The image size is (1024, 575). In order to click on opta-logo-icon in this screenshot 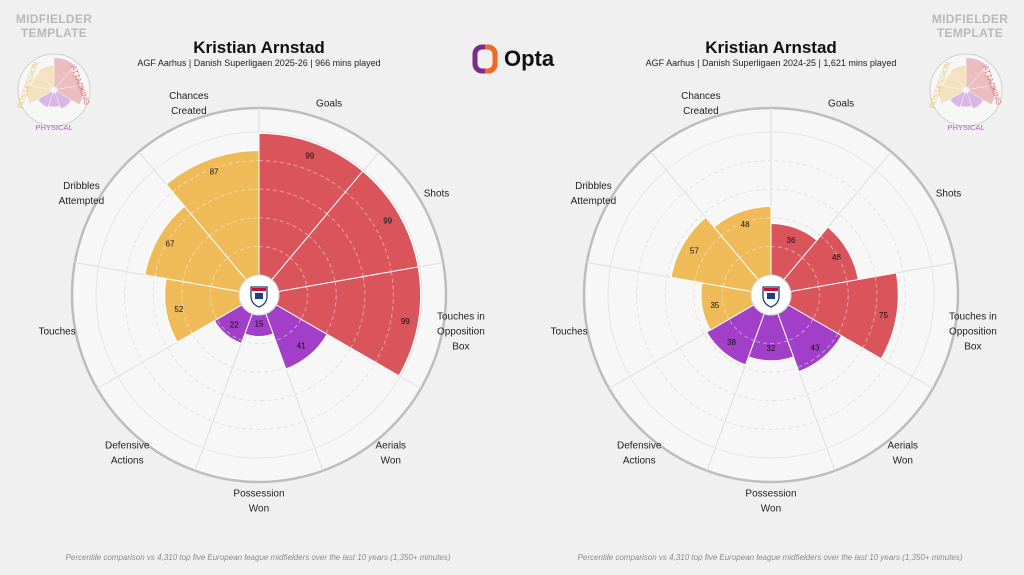, I will do `click(485, 59)`.